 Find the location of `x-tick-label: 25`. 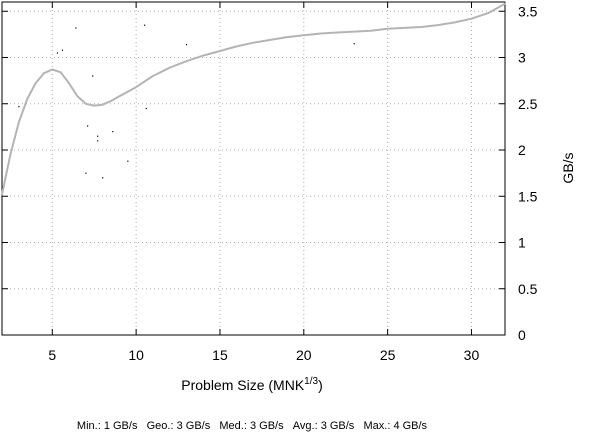

x-tick-label: 25 is located at coordinates (388, 355).